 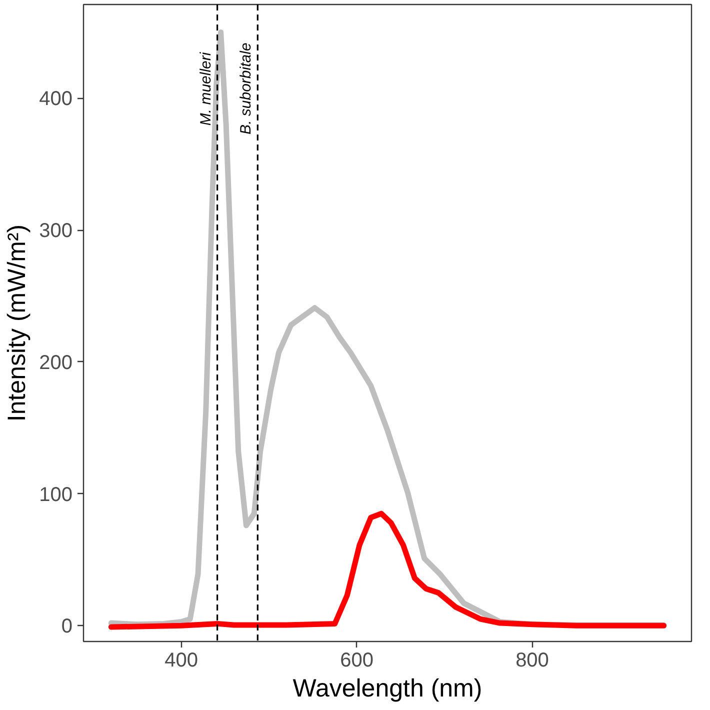 I want to click on ref-line-label: B. suborbitale, so click(x=246, y=88).